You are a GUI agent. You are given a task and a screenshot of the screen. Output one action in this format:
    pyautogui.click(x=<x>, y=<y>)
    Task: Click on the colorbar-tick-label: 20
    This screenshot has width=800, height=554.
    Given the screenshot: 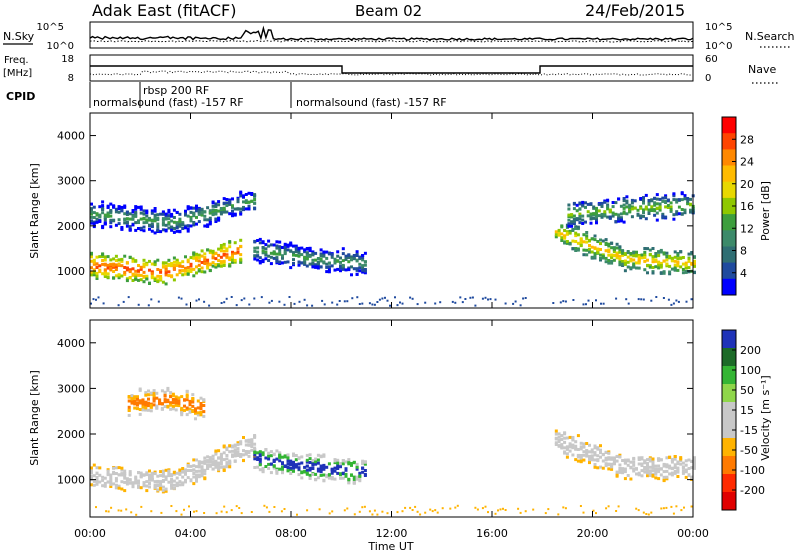 What is the action you would take?
    pyautogui.click(x=747, y=184)
    